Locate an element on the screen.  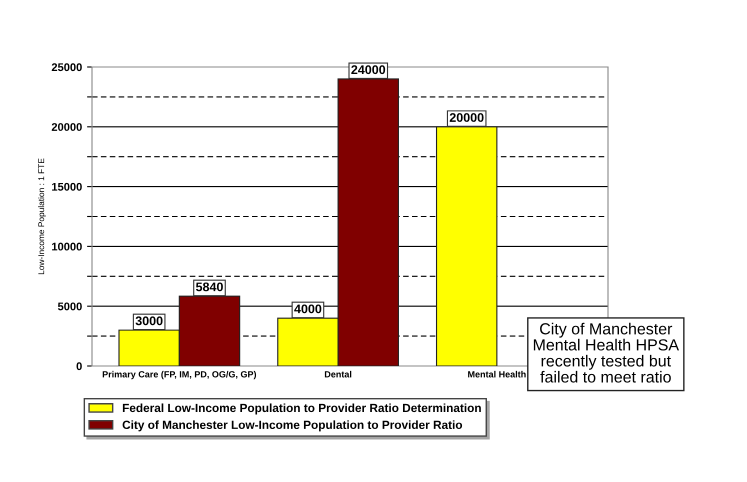
y-axis-title: Low-Income Population : 1 FTE is located at coordinates (42, 216).